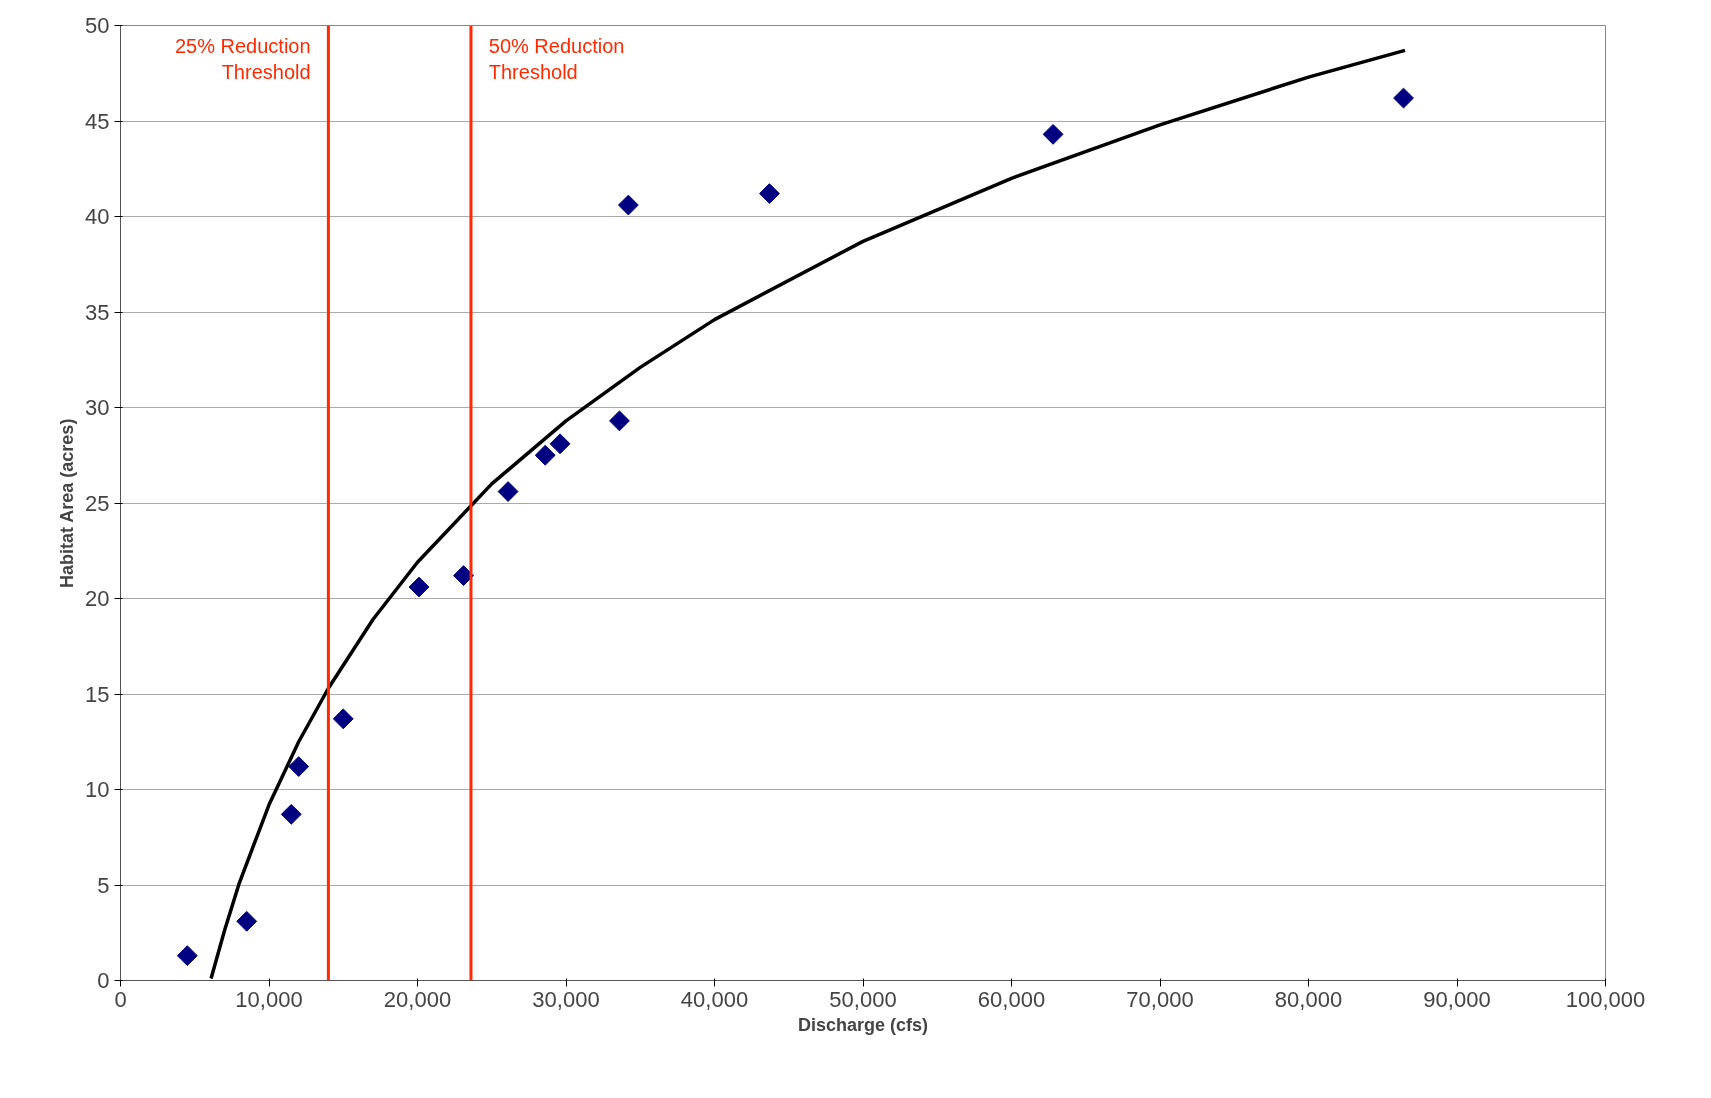  Describe the element at coordinates (242, 59) in the screenshot. I see `ref-line-label: 25% Reduction Threshold` at that location.